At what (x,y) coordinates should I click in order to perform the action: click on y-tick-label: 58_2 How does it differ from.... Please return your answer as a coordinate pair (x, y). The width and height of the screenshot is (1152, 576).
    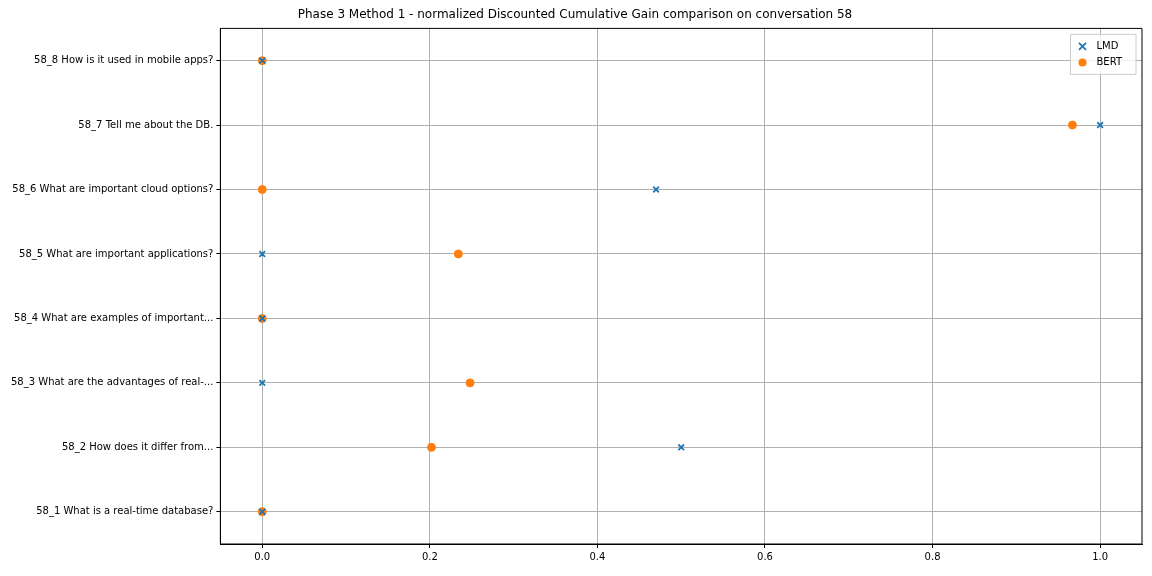
    Looking at the image, I should click on (137, 446).